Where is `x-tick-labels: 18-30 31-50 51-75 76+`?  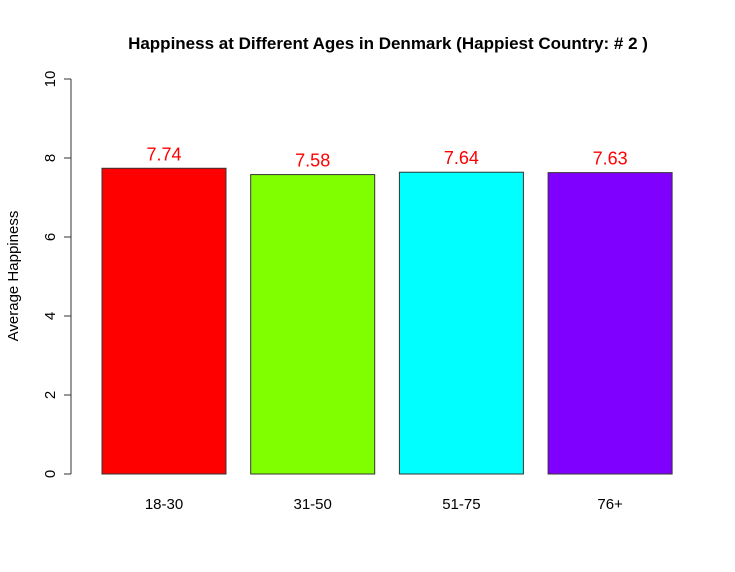 x-tick-labels: 18-30 31-50 51-75 76+ is located at coordinates (384, 504).